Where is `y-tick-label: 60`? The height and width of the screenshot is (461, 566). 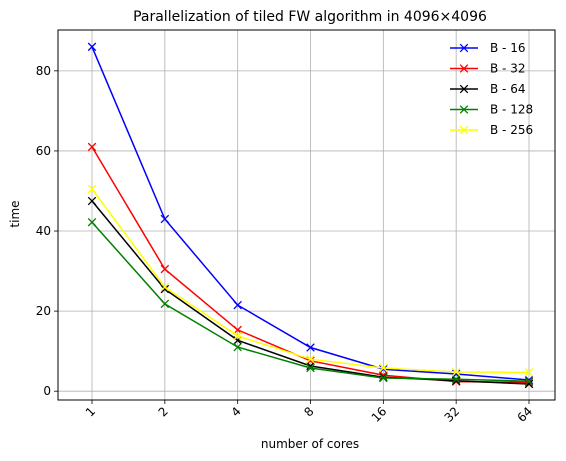 y-tick-label: 60 is located at coordinates (43, 151).